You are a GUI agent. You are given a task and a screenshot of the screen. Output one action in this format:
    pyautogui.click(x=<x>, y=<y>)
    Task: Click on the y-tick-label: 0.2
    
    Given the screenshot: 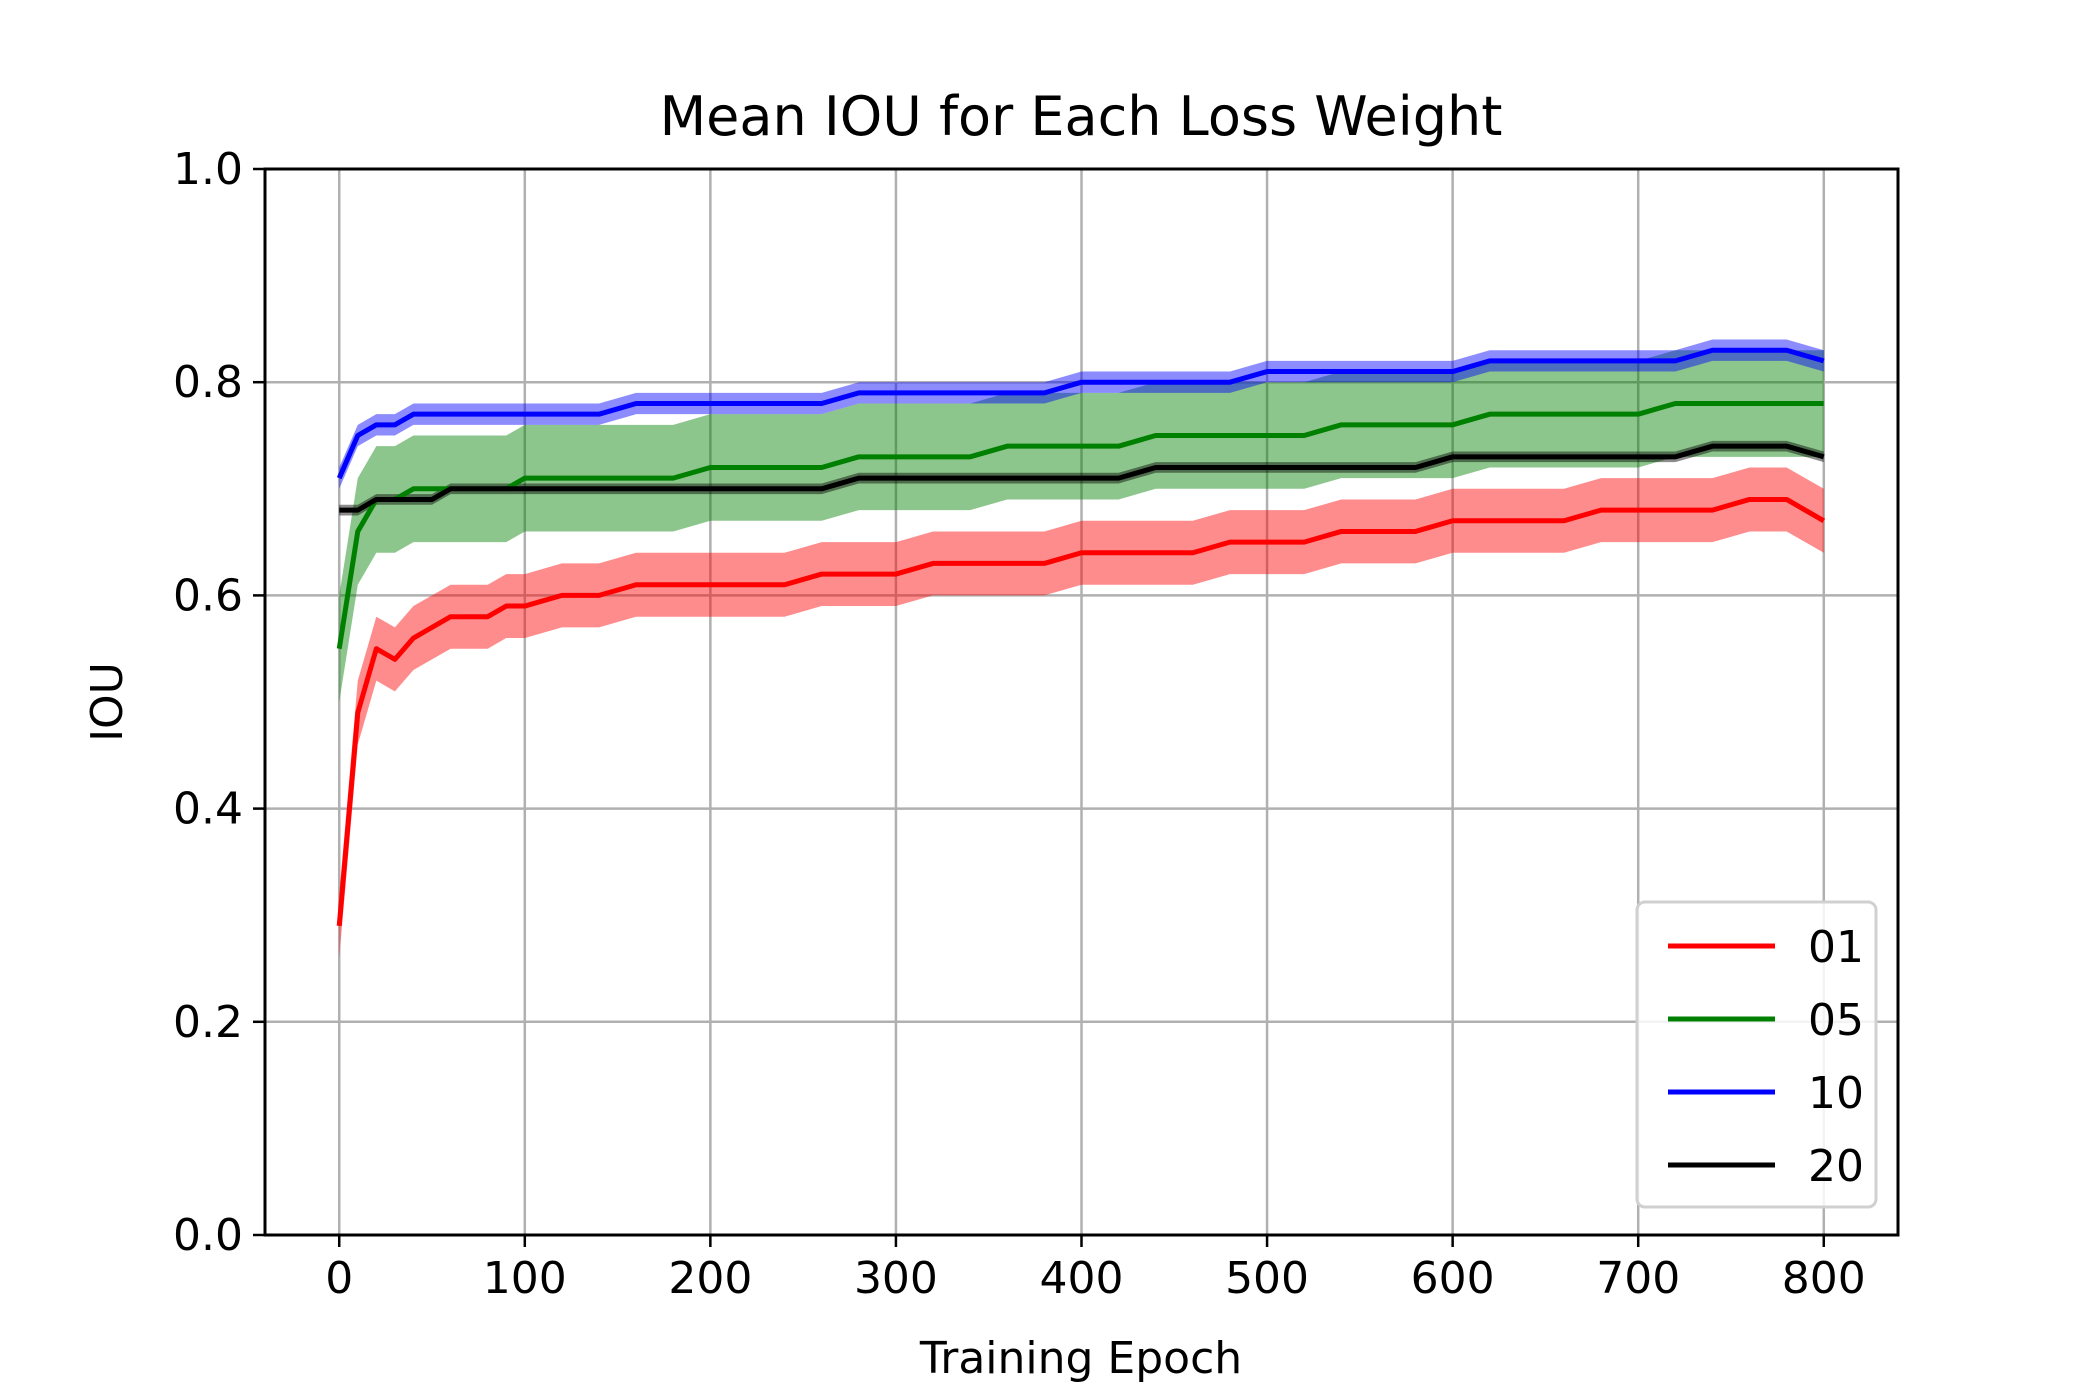 What is the action you would take?
    pyautogui.click(x=208, y=1022)
    